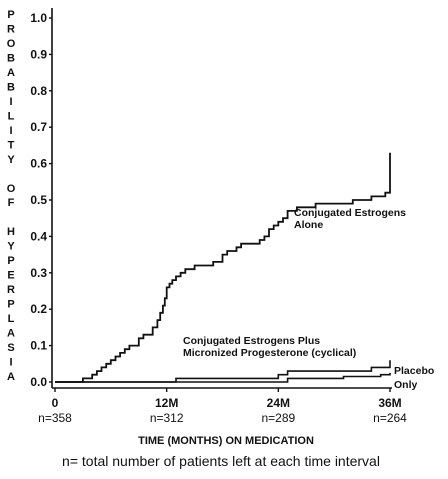  I want to click on y-axis-title-letter: E, so click(10, 276).